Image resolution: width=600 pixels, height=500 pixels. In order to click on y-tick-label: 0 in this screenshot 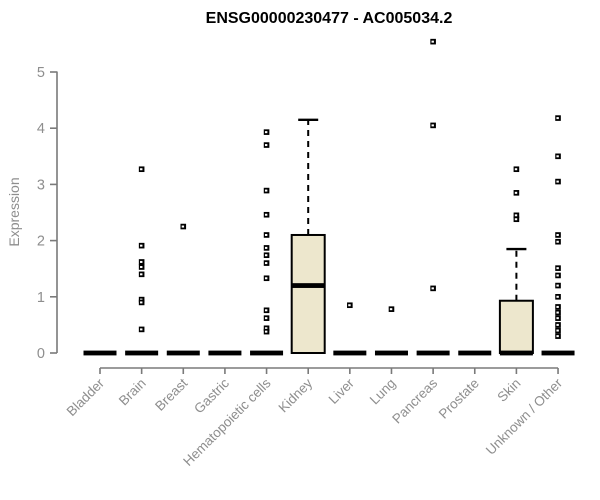, I will do `click(41, 354)`.